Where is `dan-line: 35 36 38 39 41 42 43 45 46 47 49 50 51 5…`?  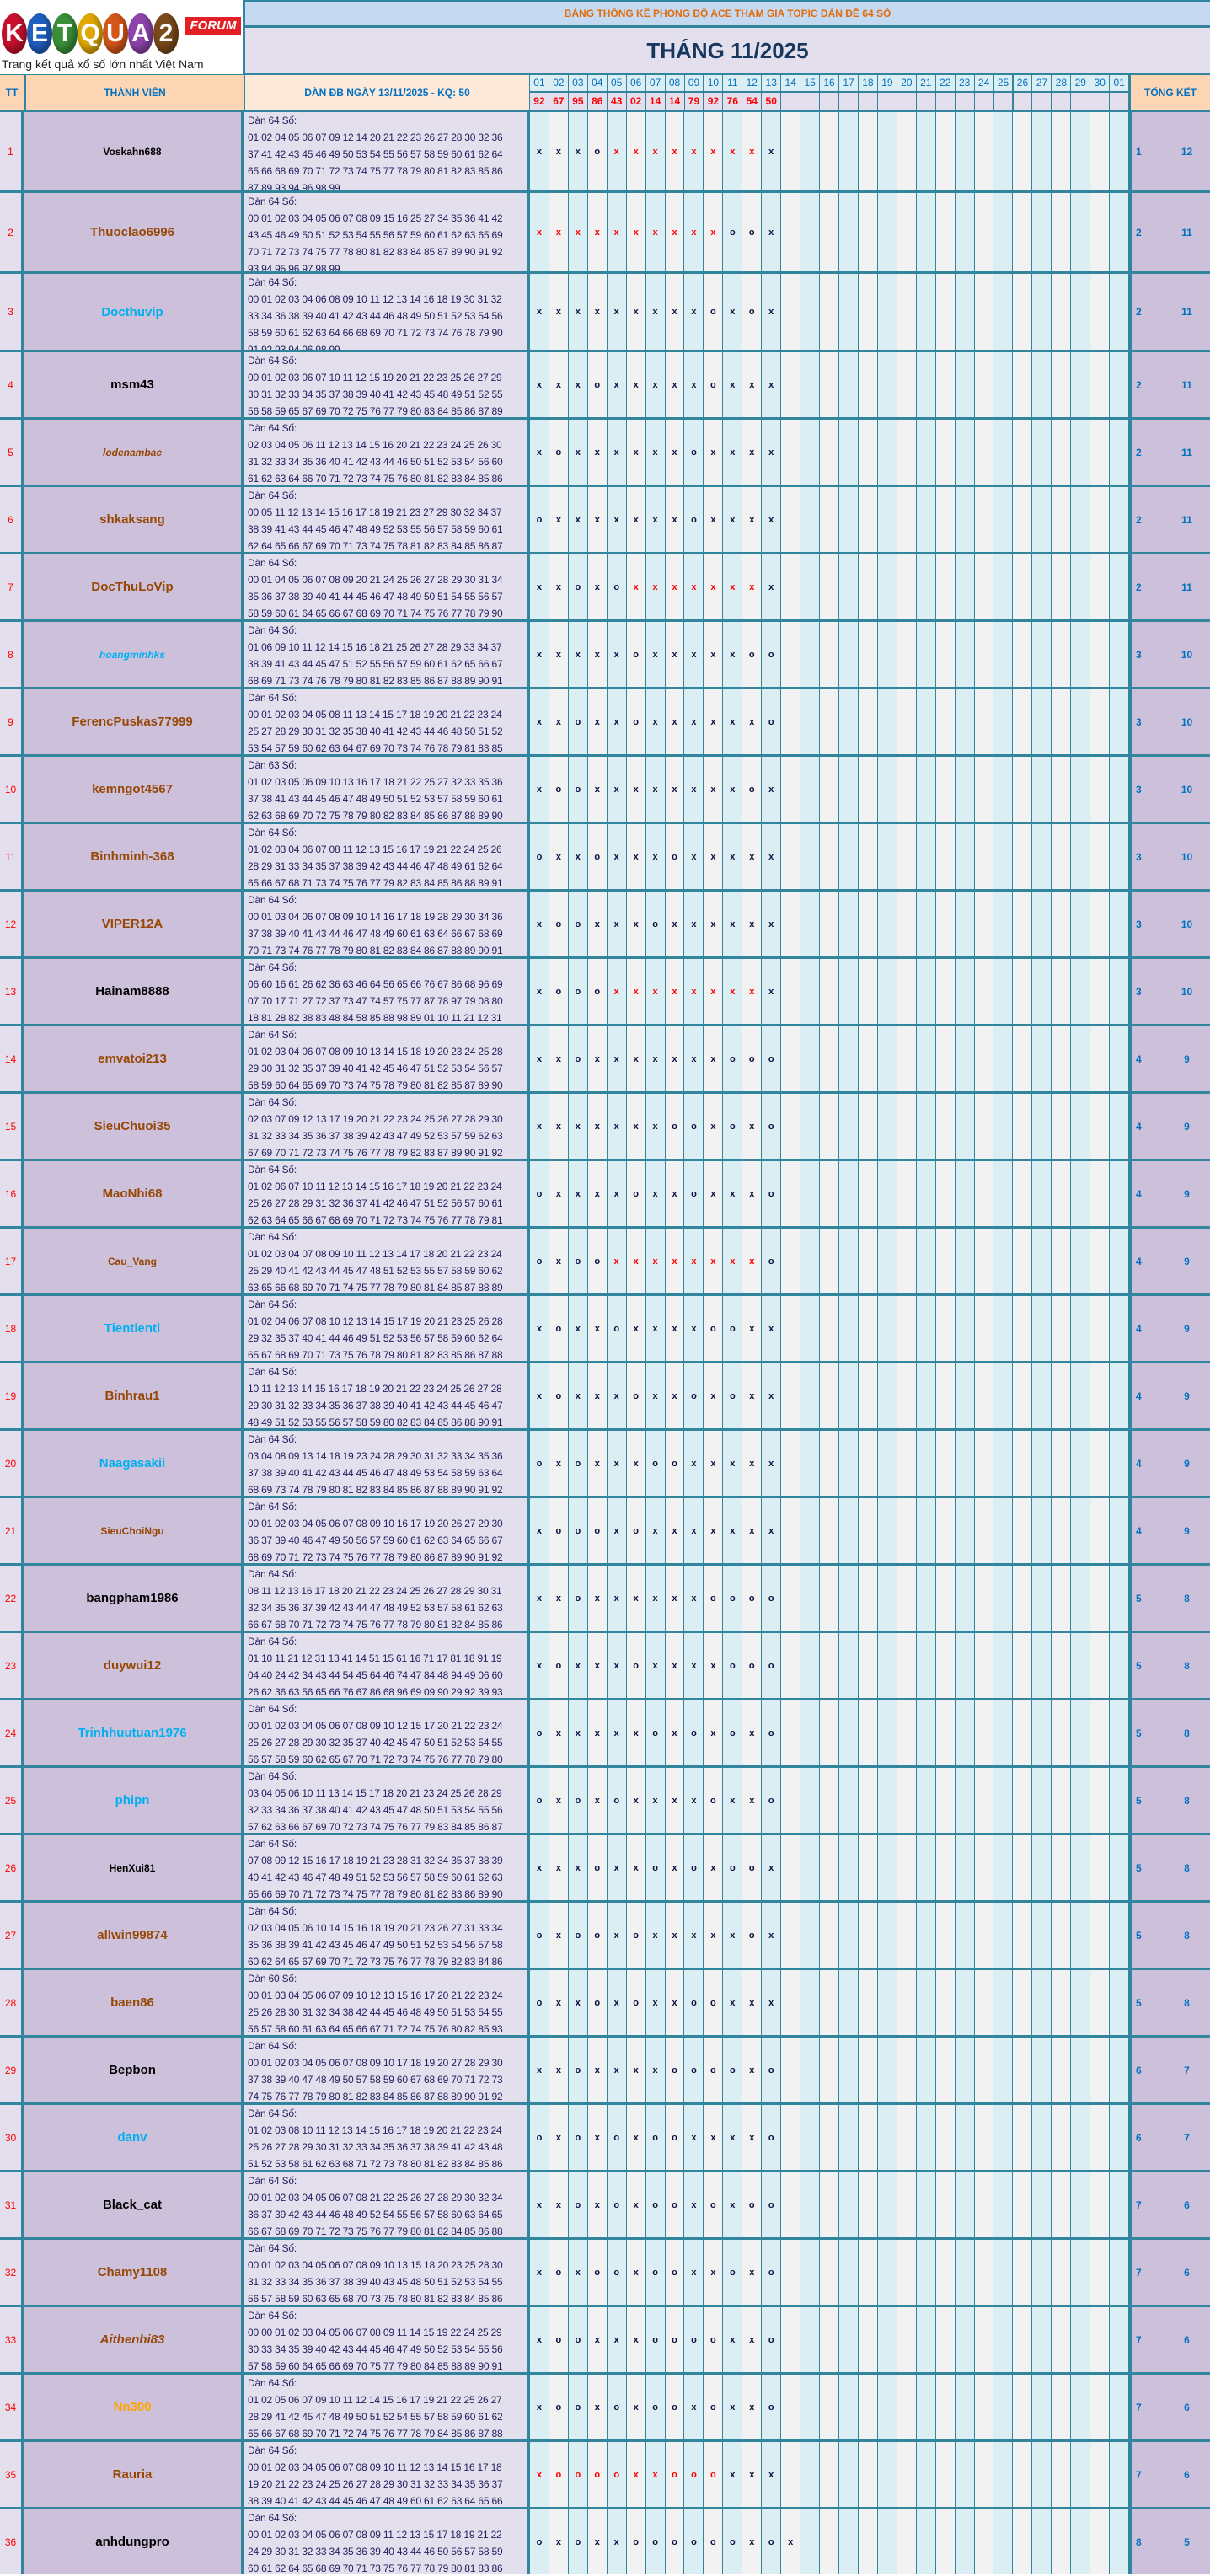 dan-line: 35 36 38 39 41 42 43 45 46 47 49 50 51 5… is located at coordinates (375, 1945).